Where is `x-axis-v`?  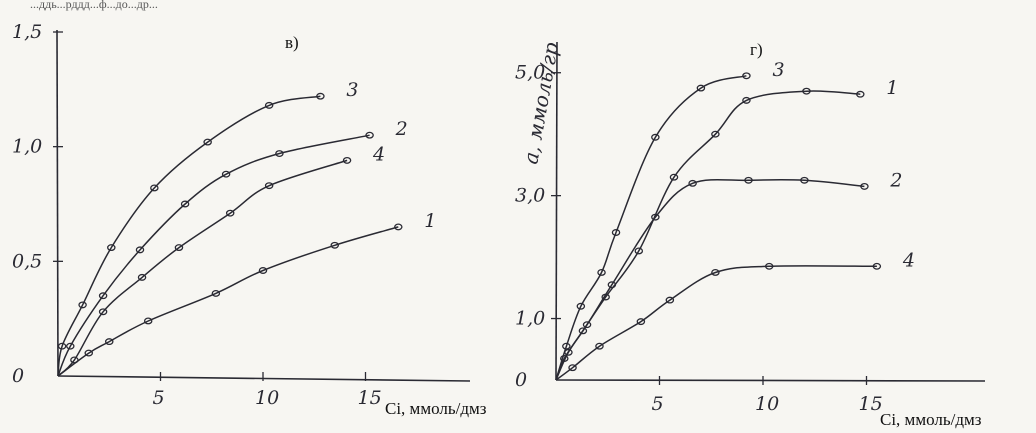
x-axis-v is located at coordinates (264, 378).